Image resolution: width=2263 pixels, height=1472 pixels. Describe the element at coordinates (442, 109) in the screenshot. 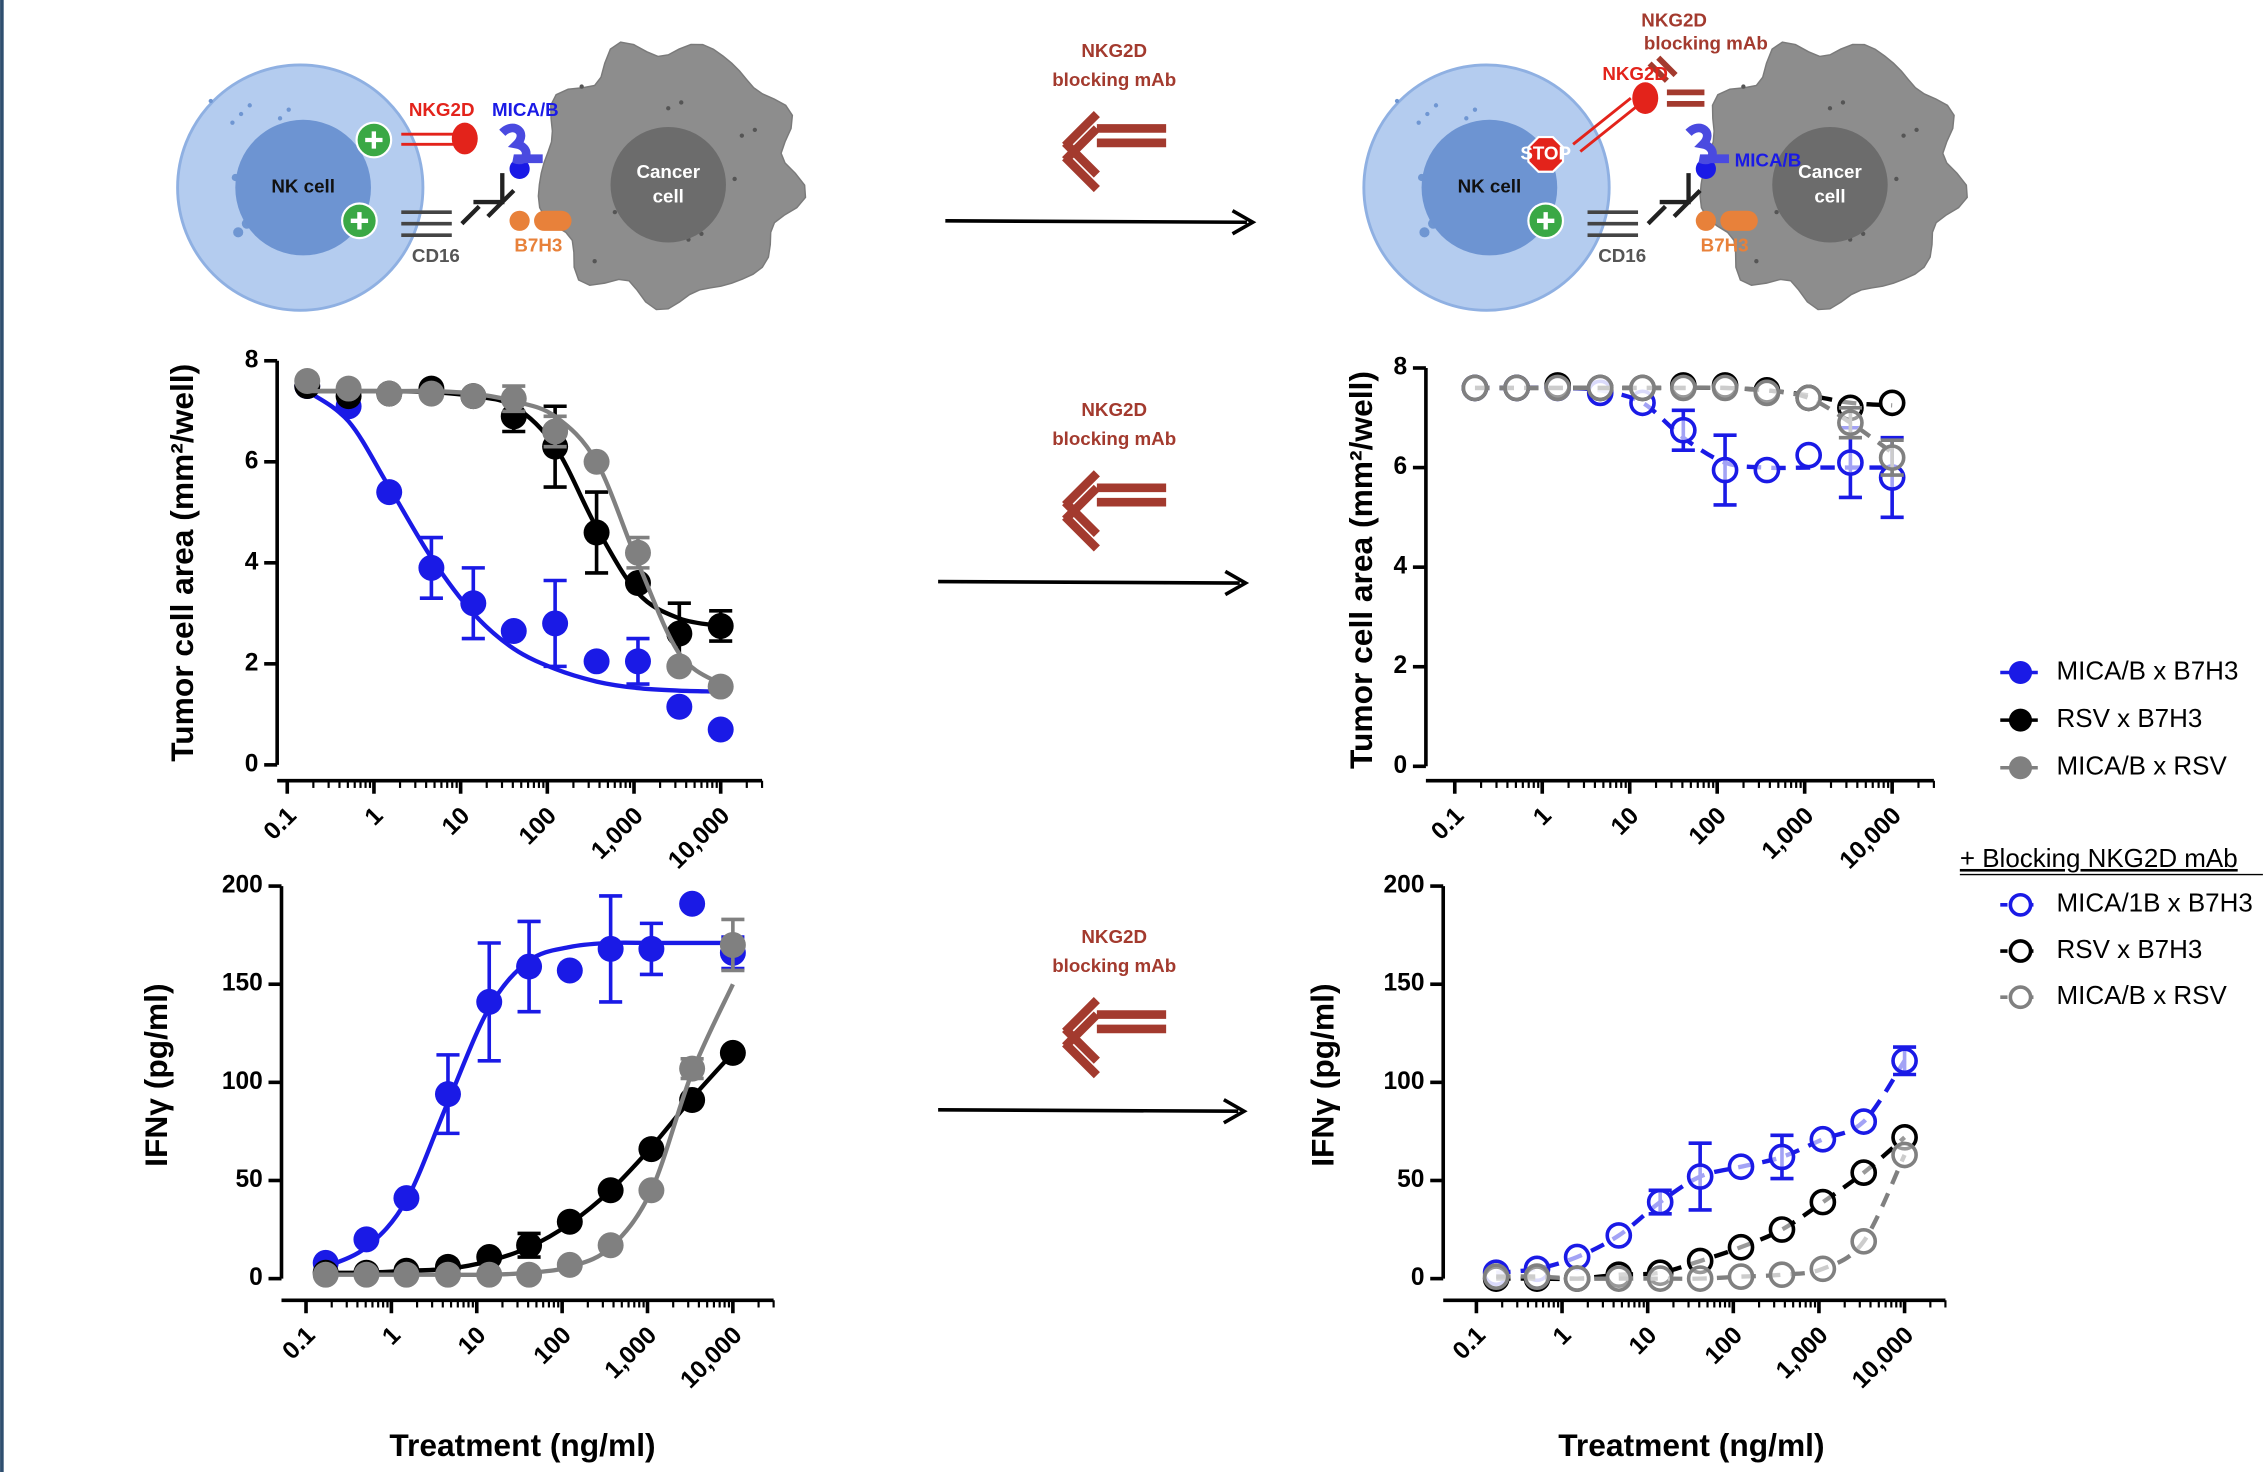

I see `protein-label: NKG2D` at that location.